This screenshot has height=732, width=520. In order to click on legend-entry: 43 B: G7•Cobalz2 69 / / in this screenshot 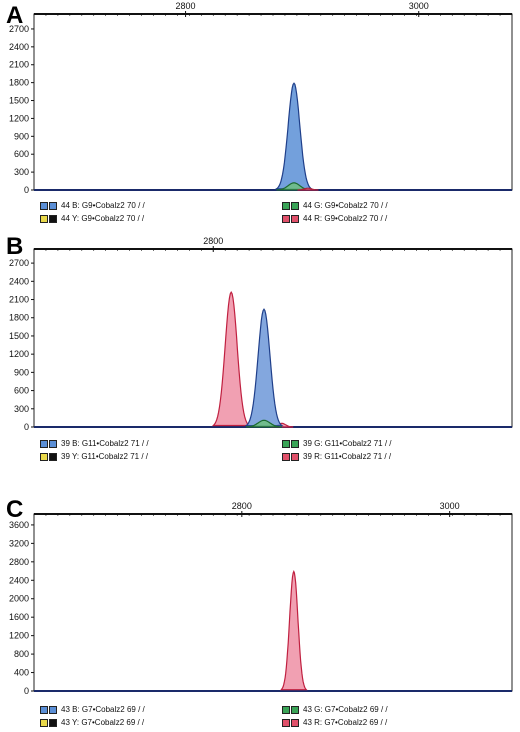, I will do `click(92, 709)`.